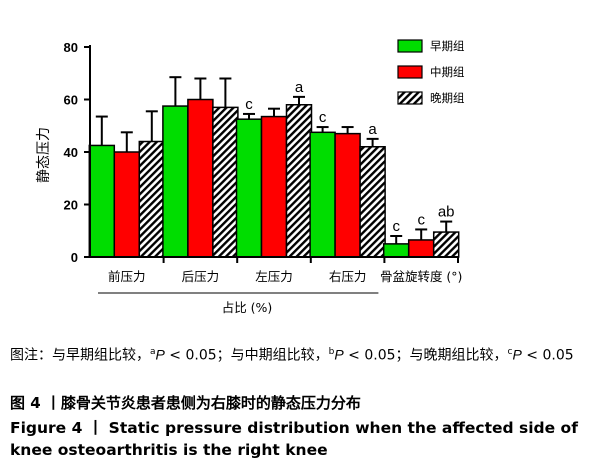 This screenshot has width=592, height=473. I want to click on p-a: P, so click(160, 354).